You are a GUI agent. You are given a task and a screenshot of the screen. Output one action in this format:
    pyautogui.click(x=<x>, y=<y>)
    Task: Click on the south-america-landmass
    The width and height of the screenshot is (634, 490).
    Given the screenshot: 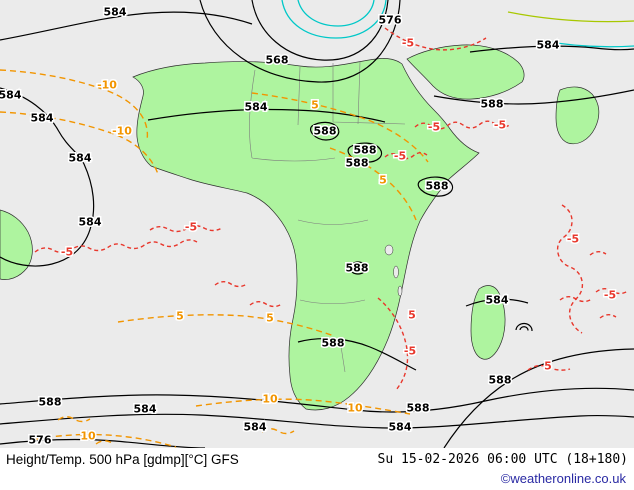 What is the action you would take?
    pyautogui.click(x=16, y=244)
    